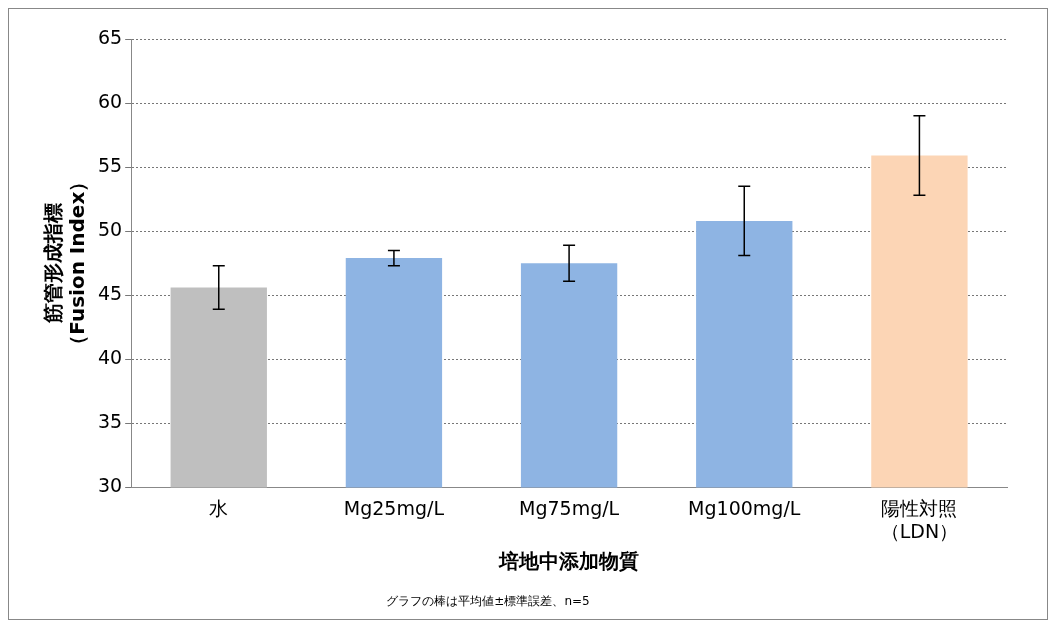 The image size is (1050, 625). Describe the element at coordinates (110, 357) in the screenshot. I see `y-tick-label: 40` at that location.